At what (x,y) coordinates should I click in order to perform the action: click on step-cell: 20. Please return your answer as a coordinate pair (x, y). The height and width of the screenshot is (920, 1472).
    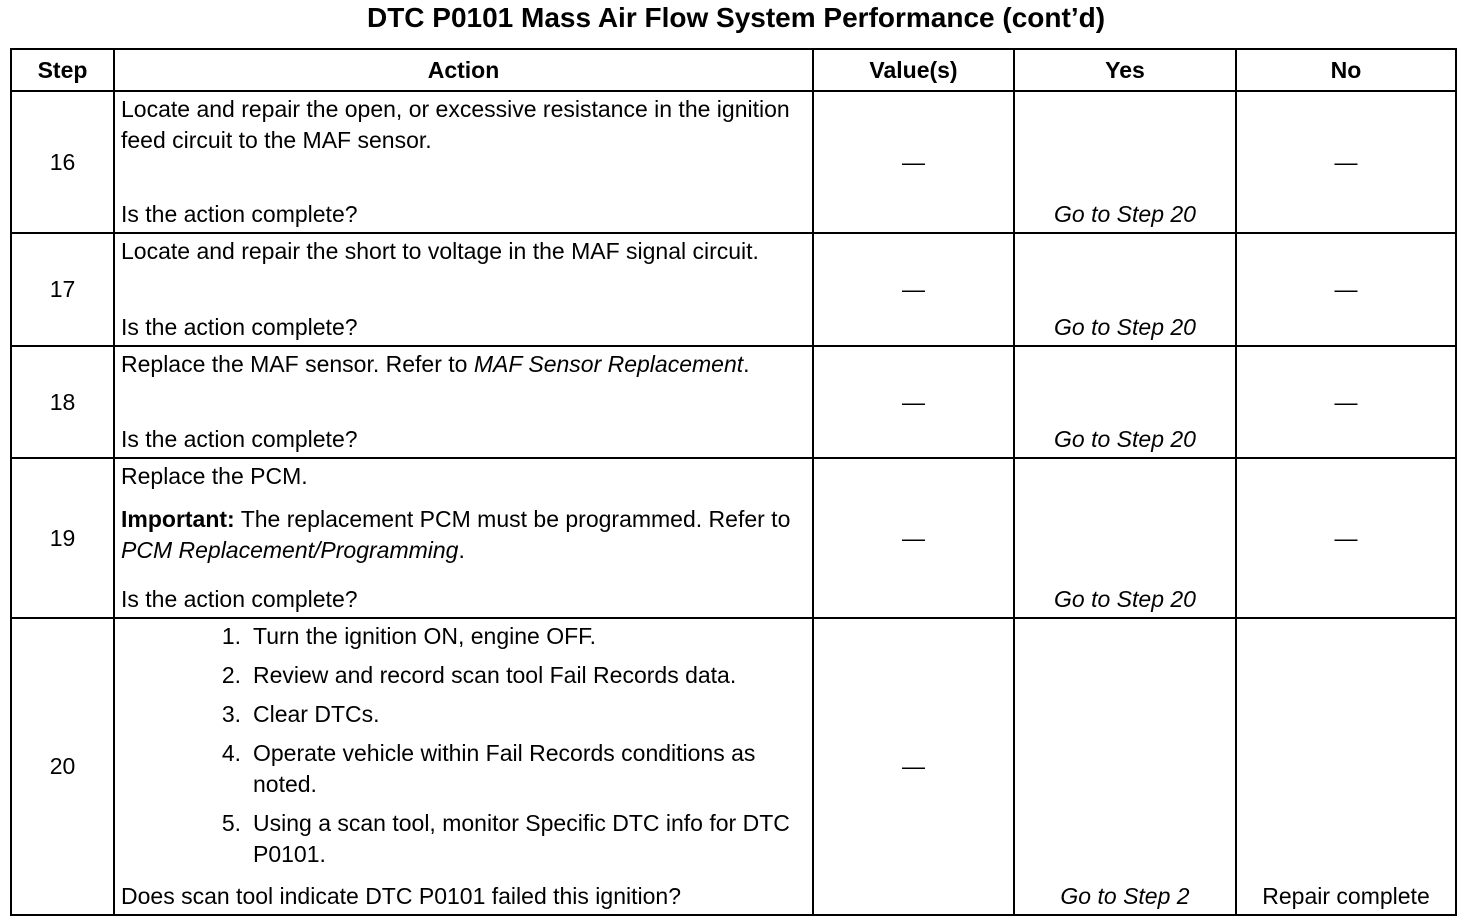
    Looking at the image, I should click on (62, 766).